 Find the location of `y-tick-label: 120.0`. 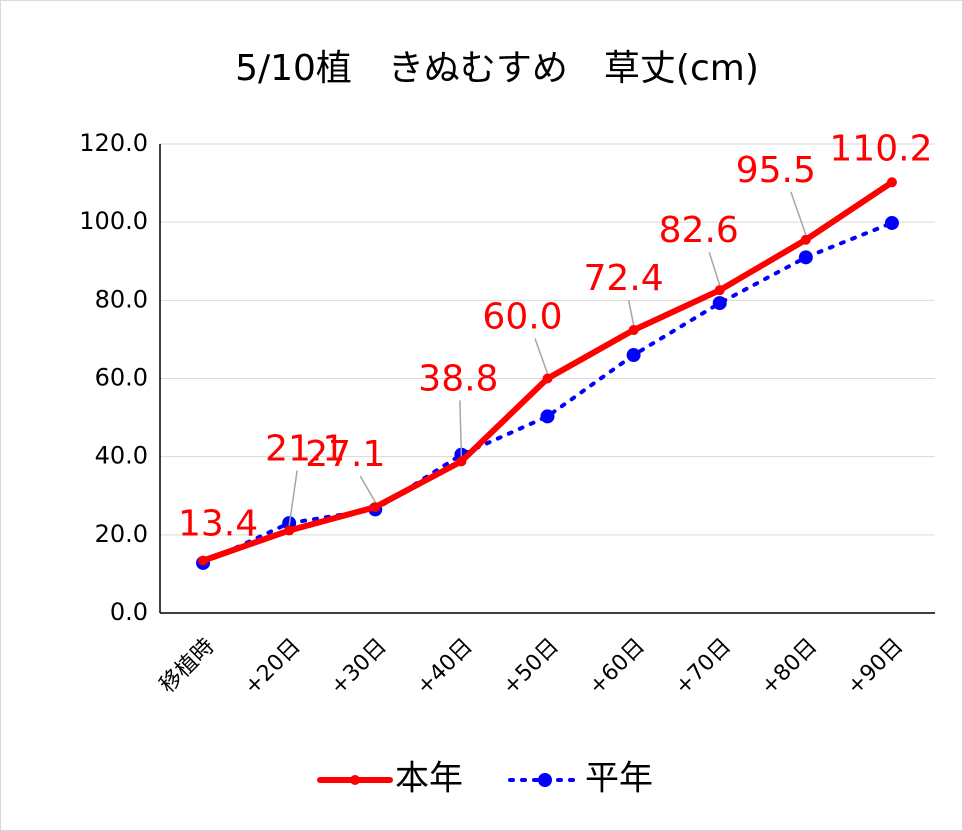

y-tick-label: 120.0 is located at coordinates (113, 143).